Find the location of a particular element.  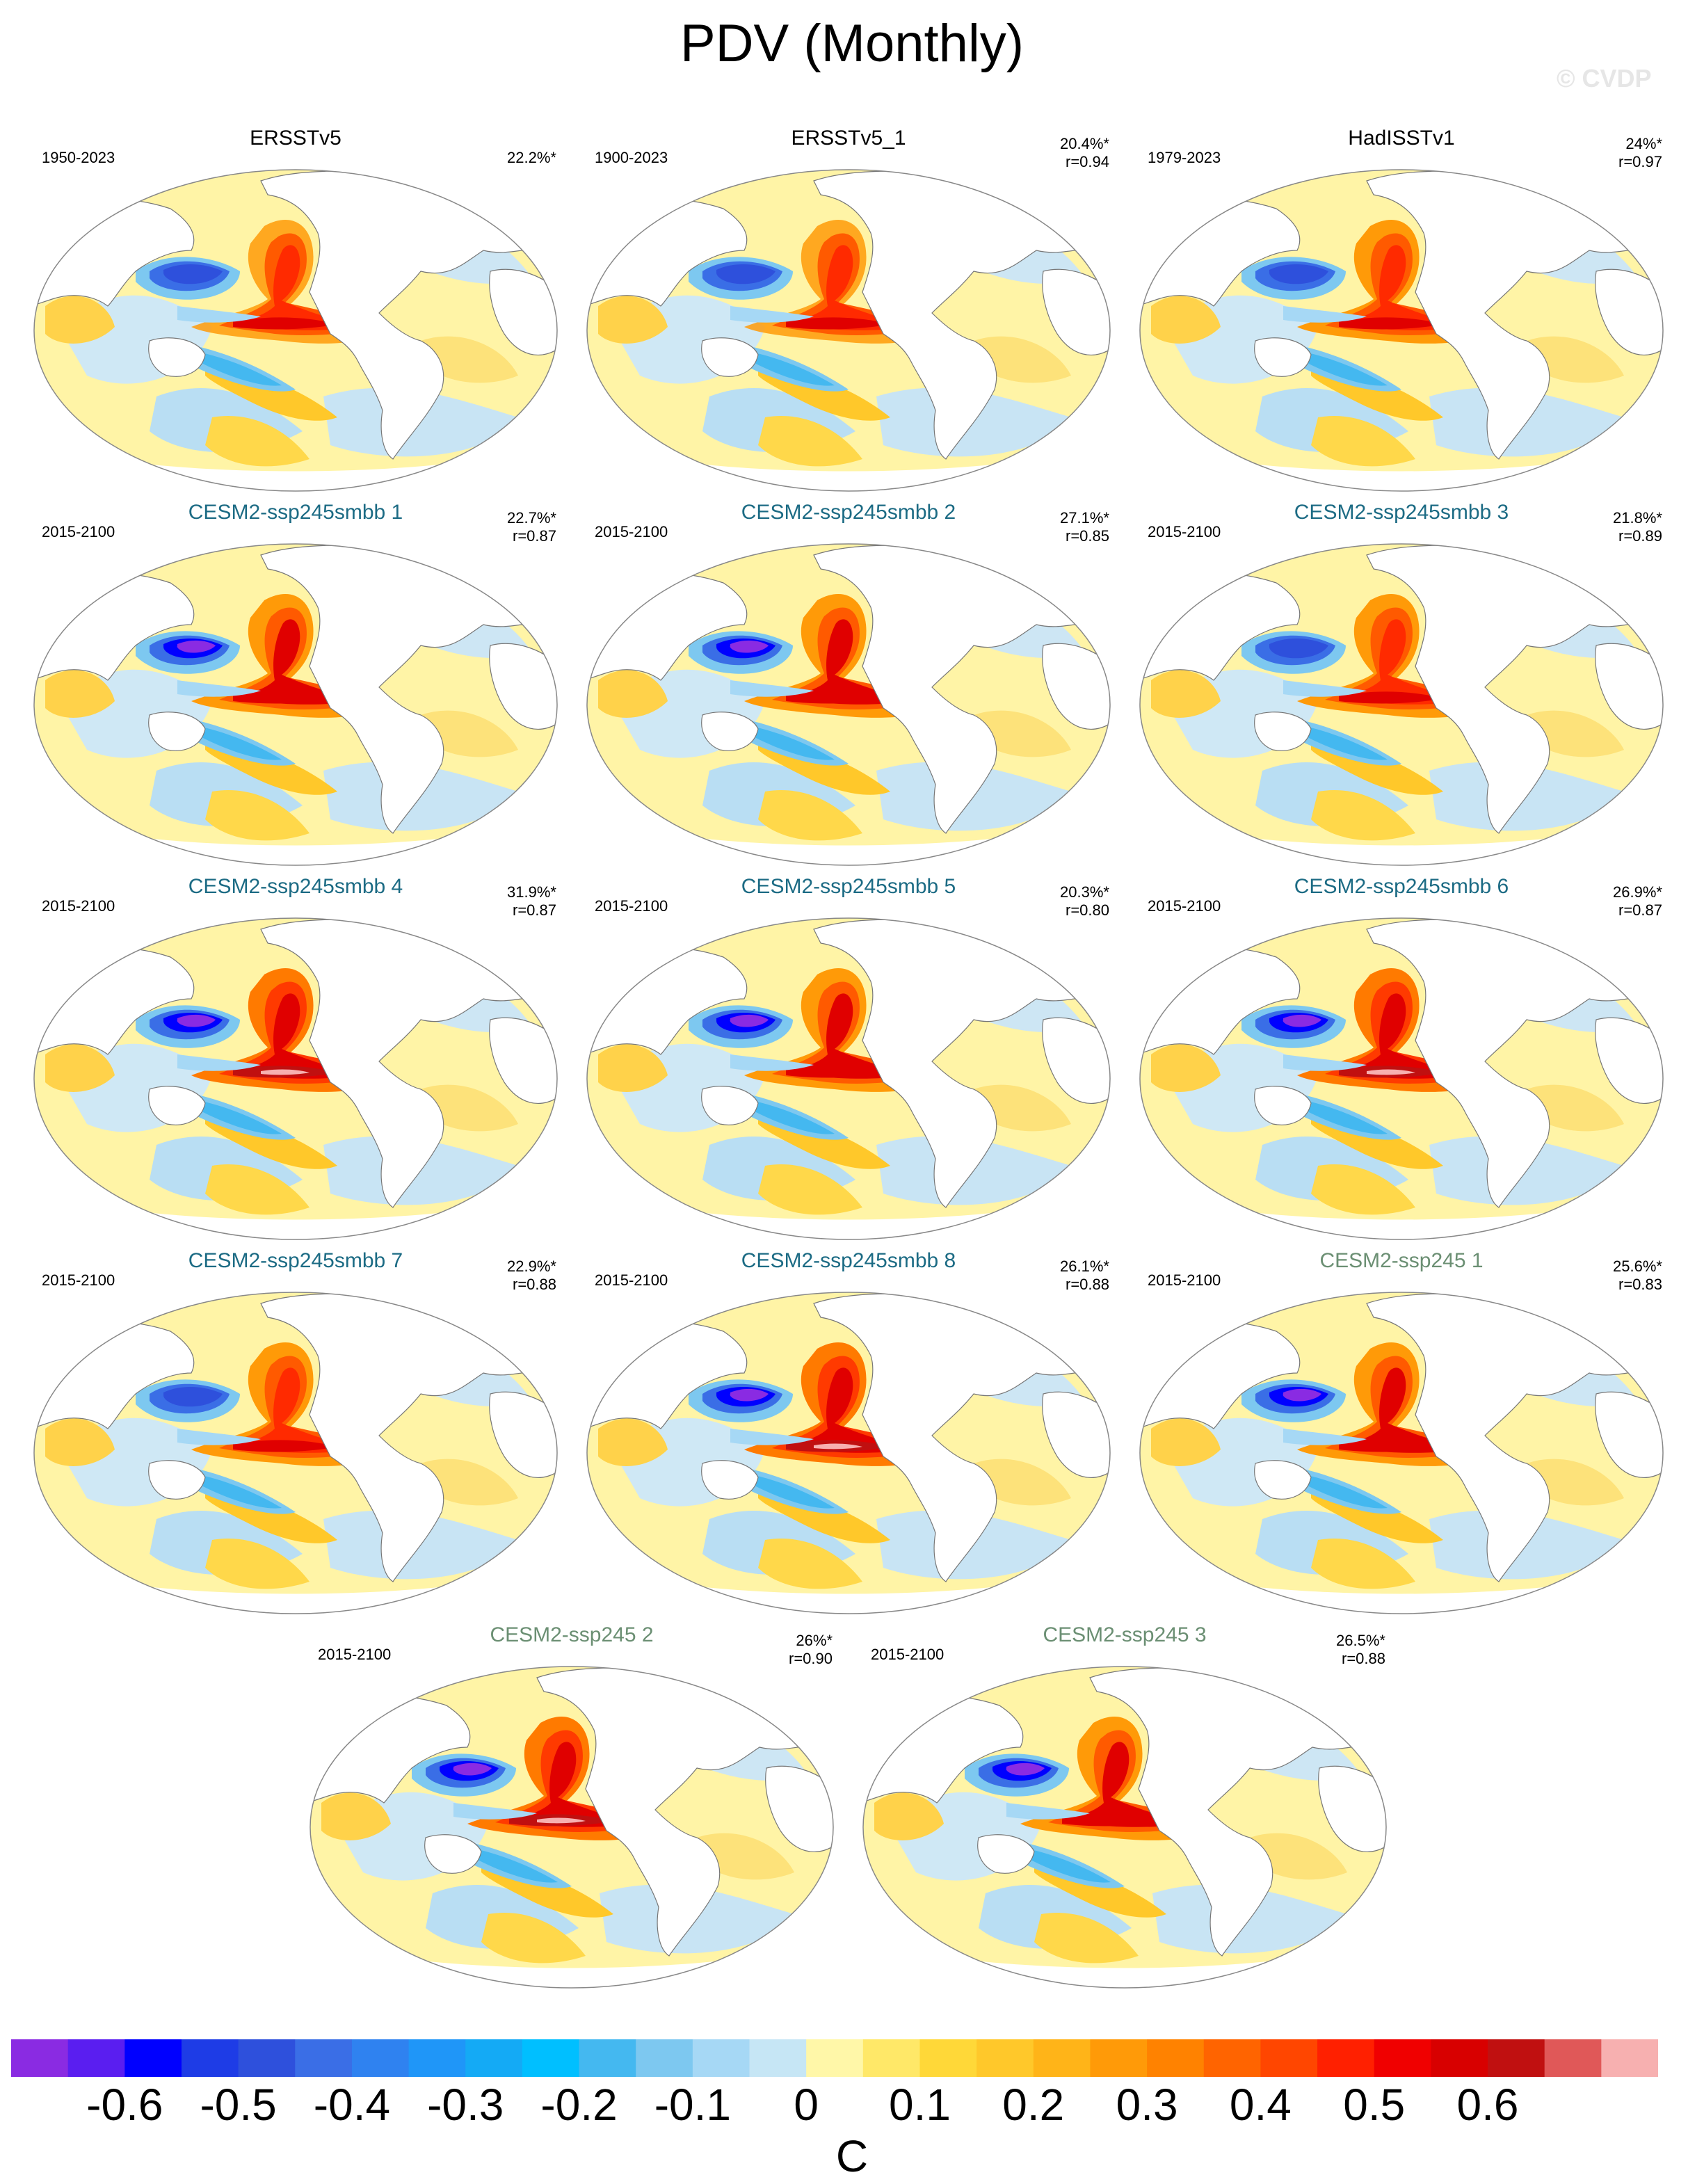

panel-title: HadISSTv1 is located at coordinates (1402, 138).